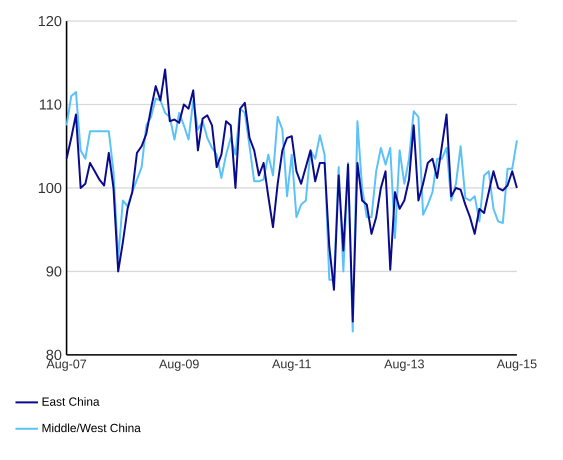 This screenshot has width=563, height=460. What do you see at coordinates (516, 365) in the screenshot?
I see `x-tick-label: Aug-15` at bounding box center [516, 365].